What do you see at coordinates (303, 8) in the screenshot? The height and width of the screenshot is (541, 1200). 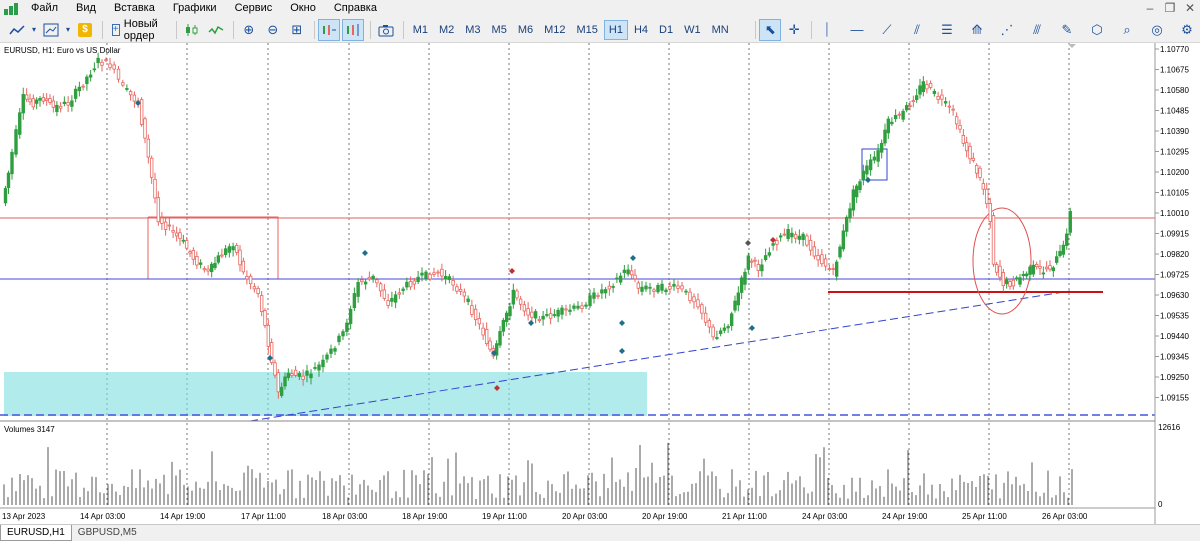 I see `menu-window: Окно` at bounding box center [303, 8].